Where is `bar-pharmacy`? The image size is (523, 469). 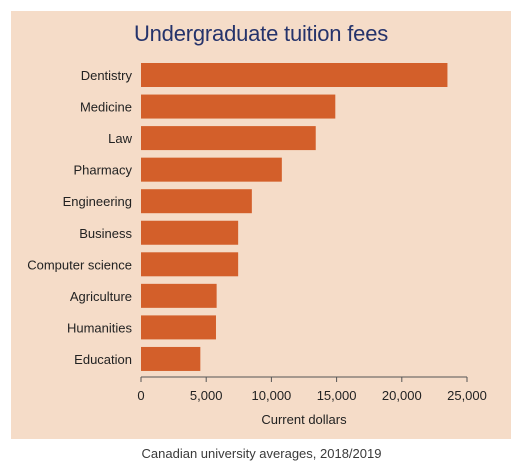 bar-pharmacy is located at coordinates (211, 169).